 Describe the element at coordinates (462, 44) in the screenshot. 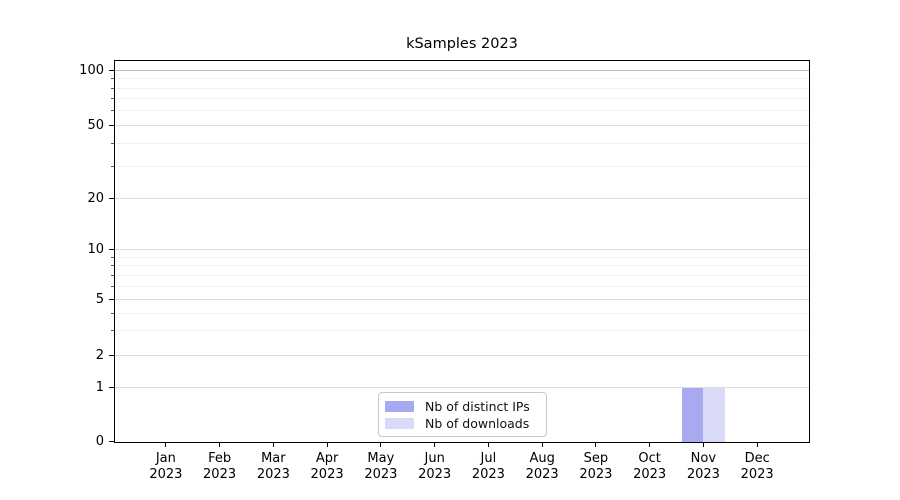

I see `chart-title: kSamples 2023` at that location.